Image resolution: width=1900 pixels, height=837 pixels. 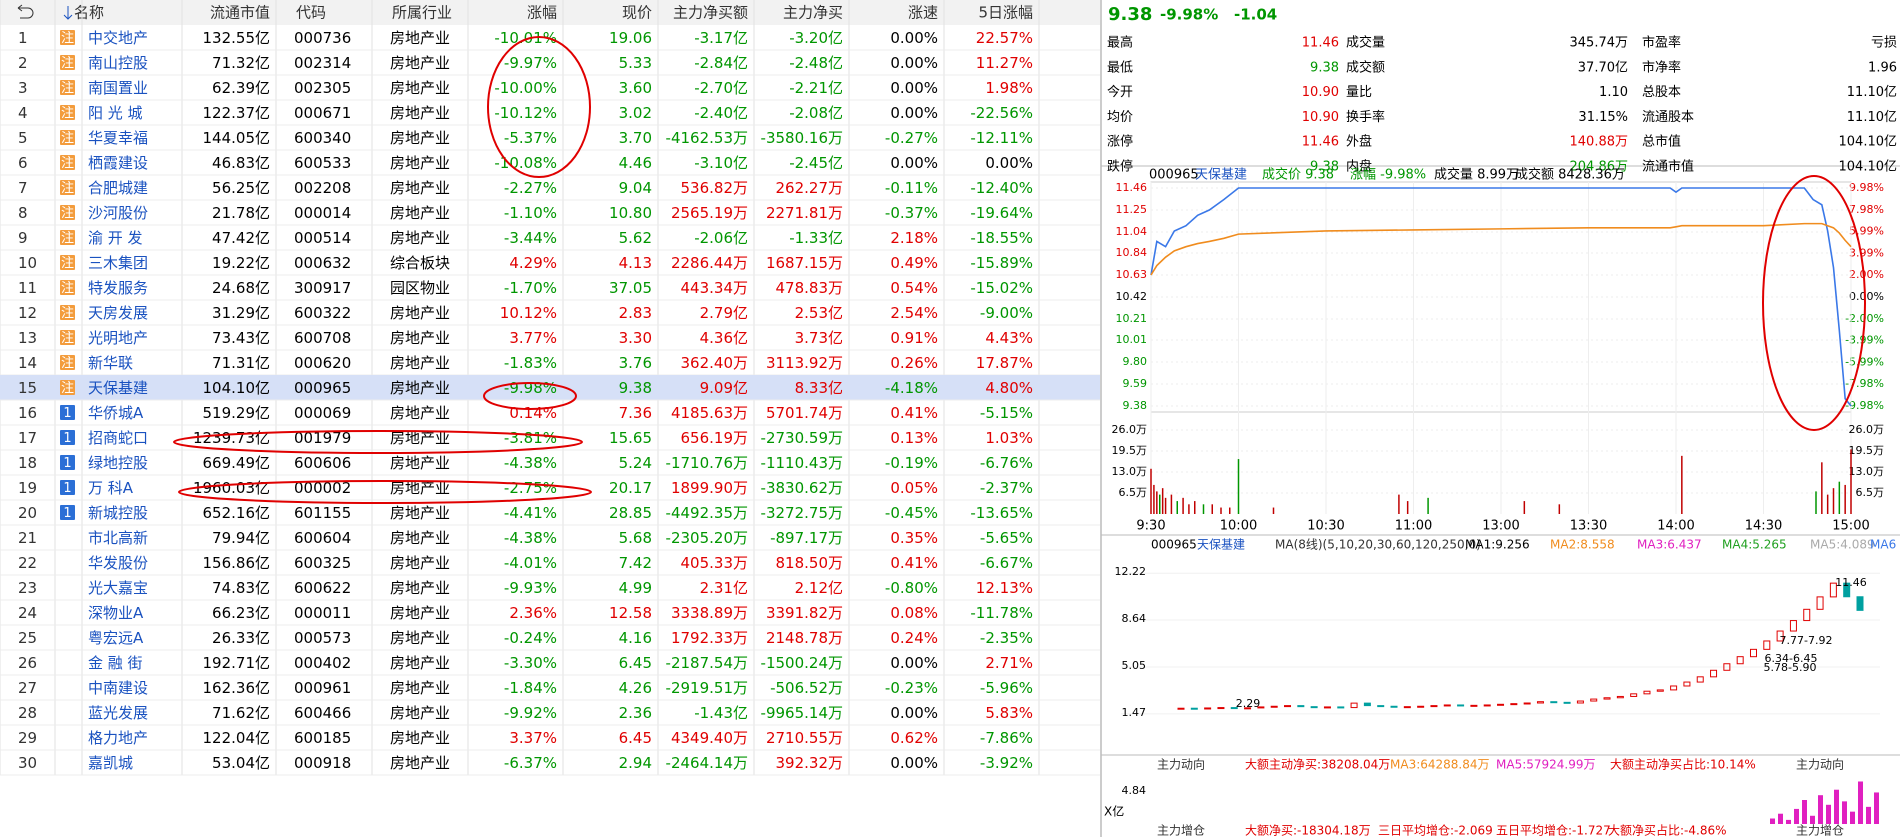 I want to click on flow-footer: 五日平均增仓:-1.727, so click(x=1553, y=830).